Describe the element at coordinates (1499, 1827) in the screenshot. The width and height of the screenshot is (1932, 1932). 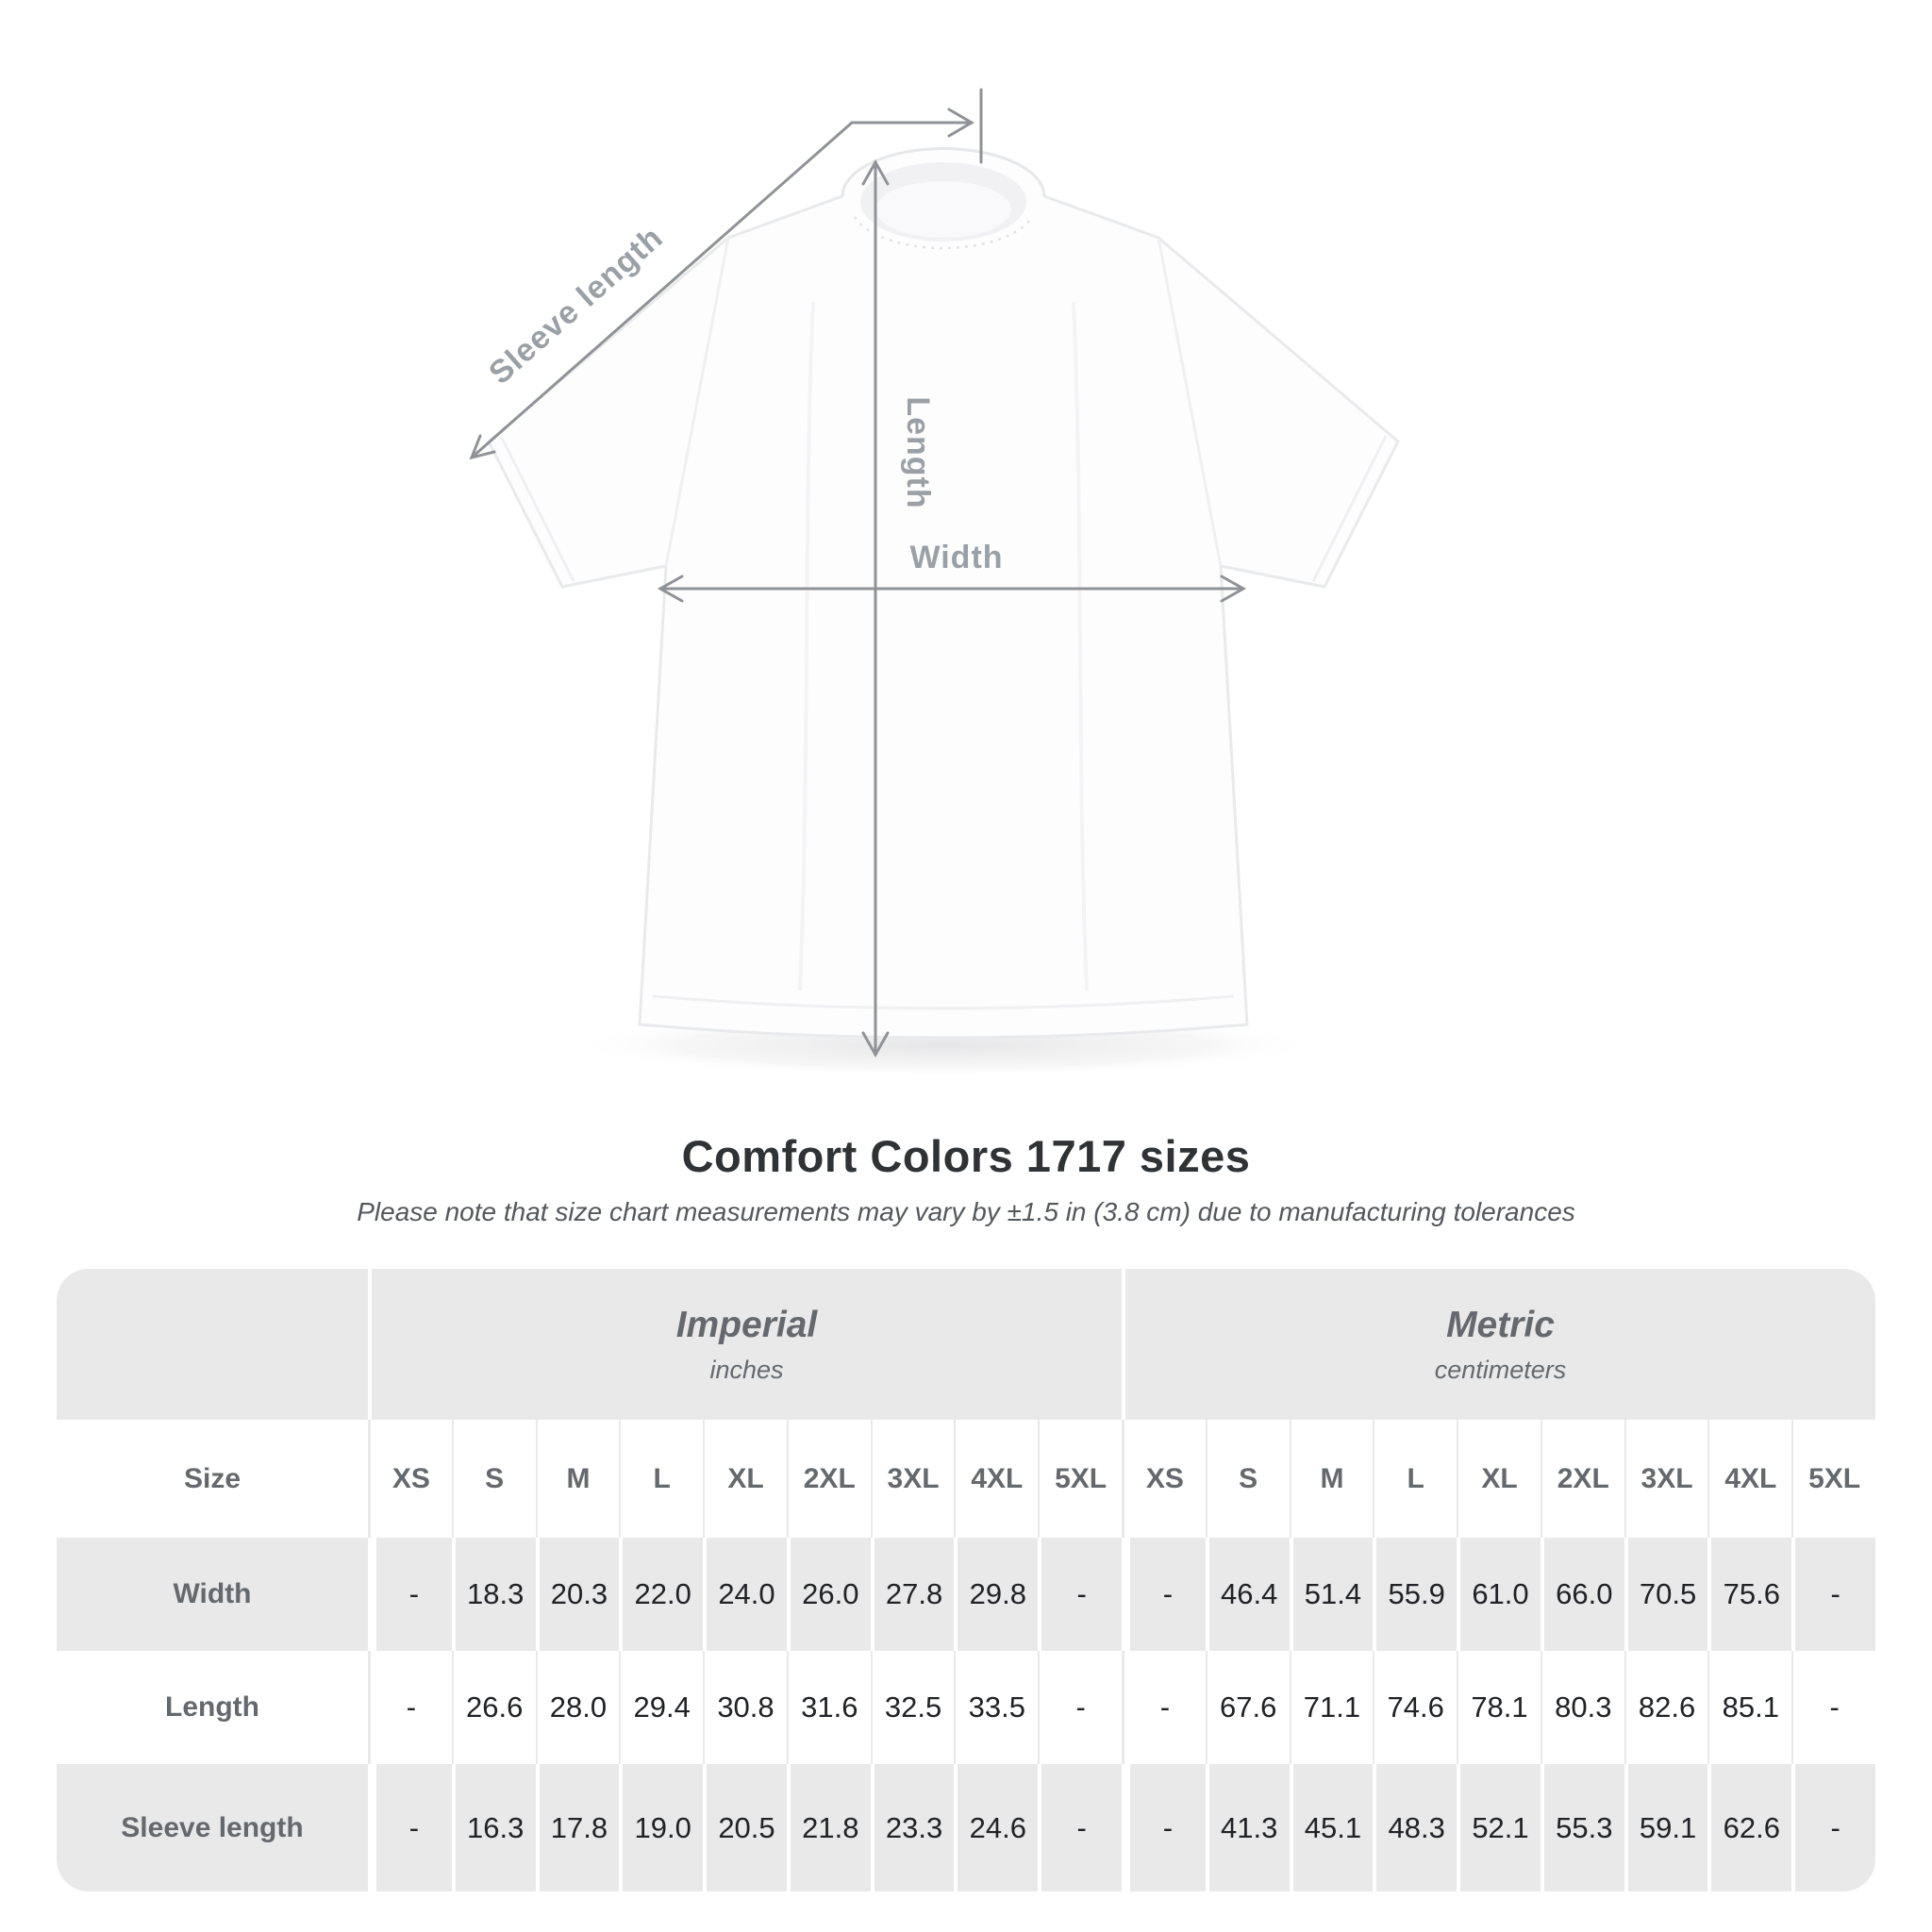
I see `data-cell: 52.1` at that location.